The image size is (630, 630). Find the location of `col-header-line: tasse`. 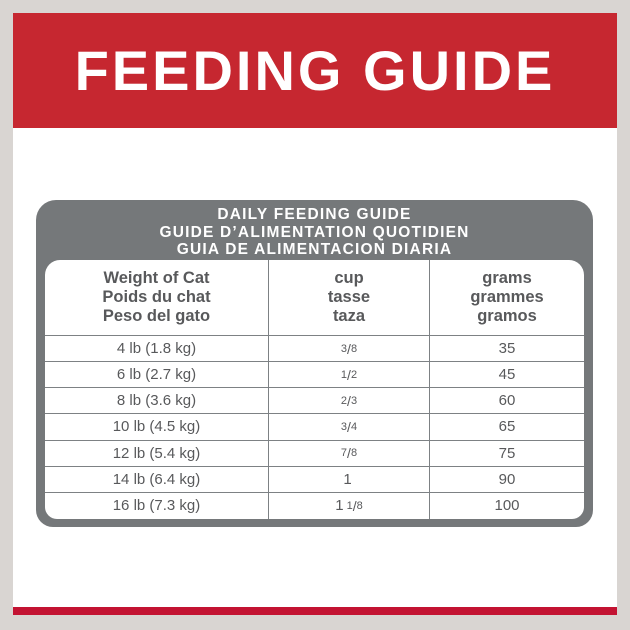

col-header-line: tasse is located at coordinates (349, 297).